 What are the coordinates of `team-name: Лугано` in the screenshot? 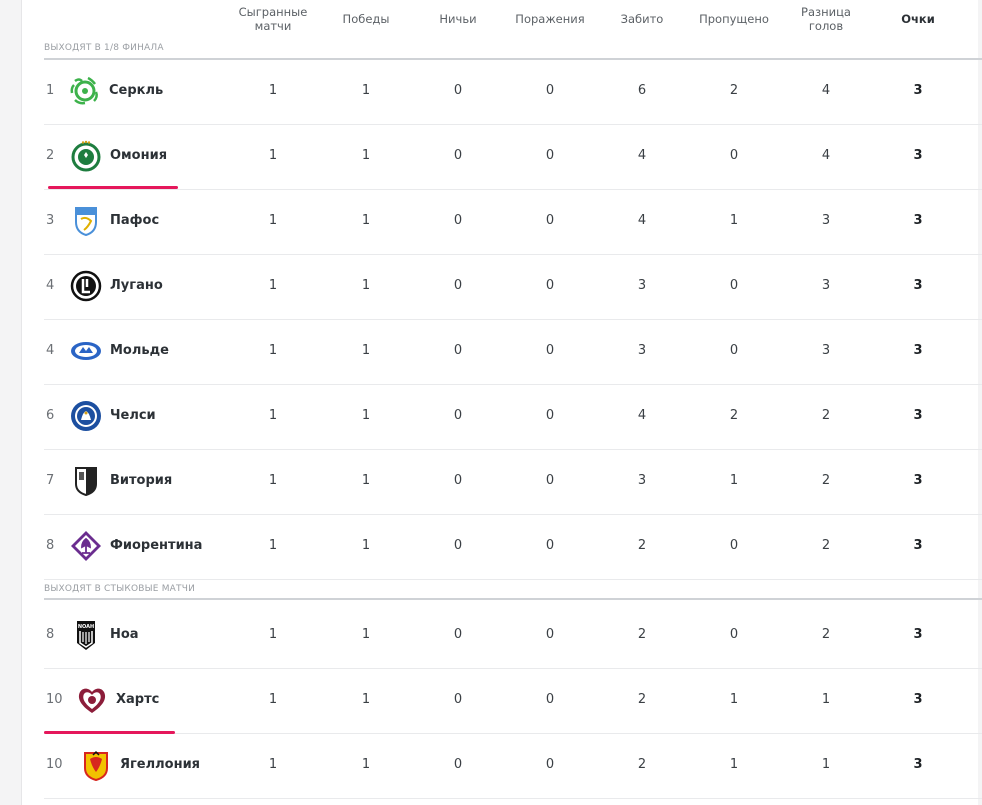 It's located at (136, 285).